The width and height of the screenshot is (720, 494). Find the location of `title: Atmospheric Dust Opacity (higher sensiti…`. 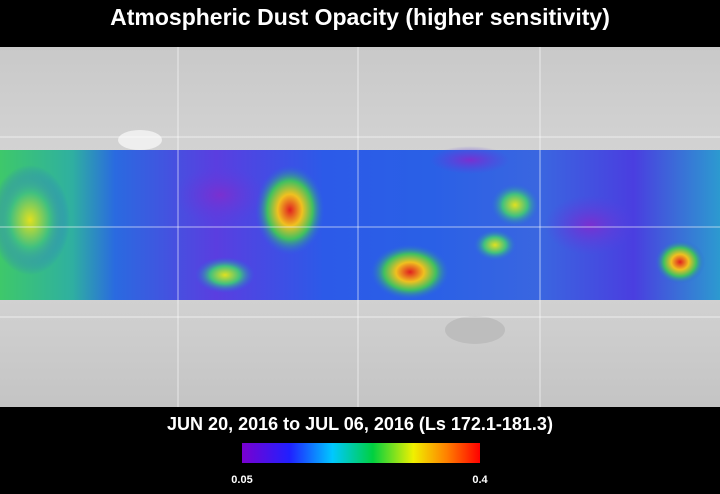

title: Atmospheric Dust Opacity (higher sensiti… is located at coordinates (360, 17).